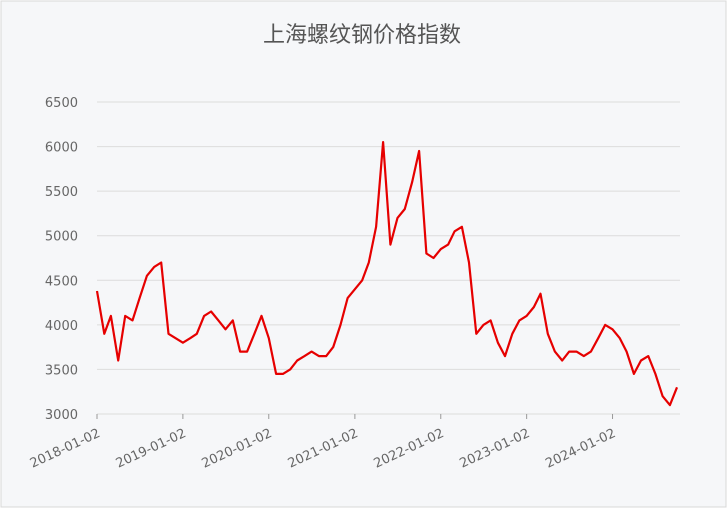 Image resolution: width=727 pixels, height=516 pixels. What do you see at coordinates (362, 35) in the screenshot?
I see `chart-title: 上海螺纹钢价格指数` at bounding box center [362, 35].